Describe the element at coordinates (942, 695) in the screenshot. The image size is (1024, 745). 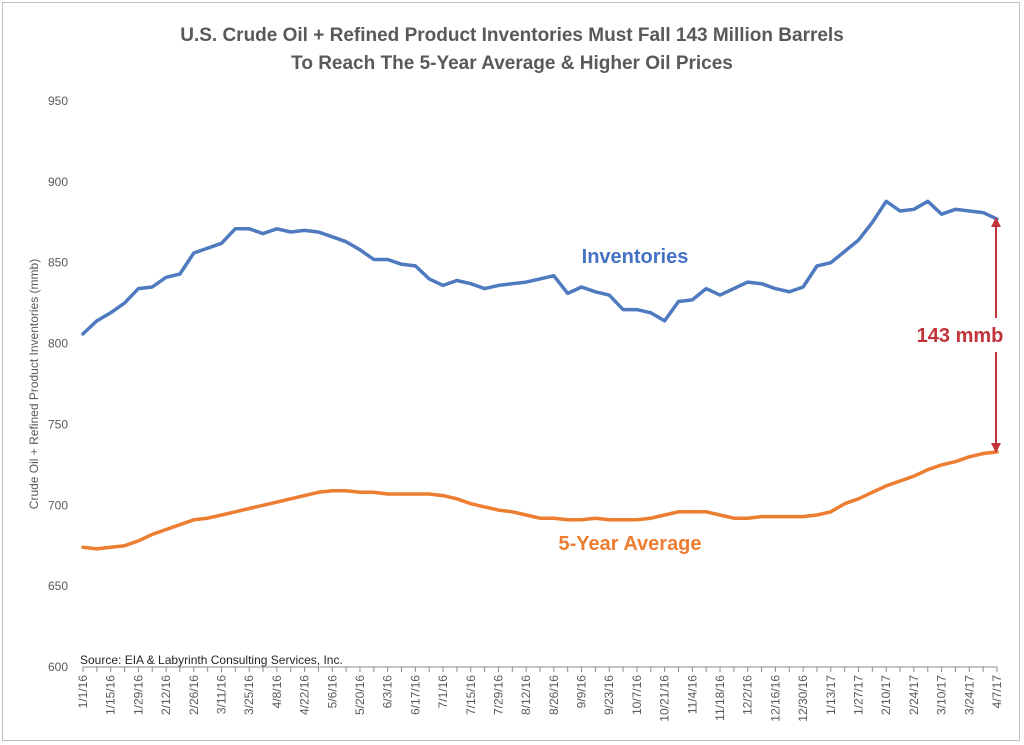
I see `x-tick-label: 3/10/17` at that location.